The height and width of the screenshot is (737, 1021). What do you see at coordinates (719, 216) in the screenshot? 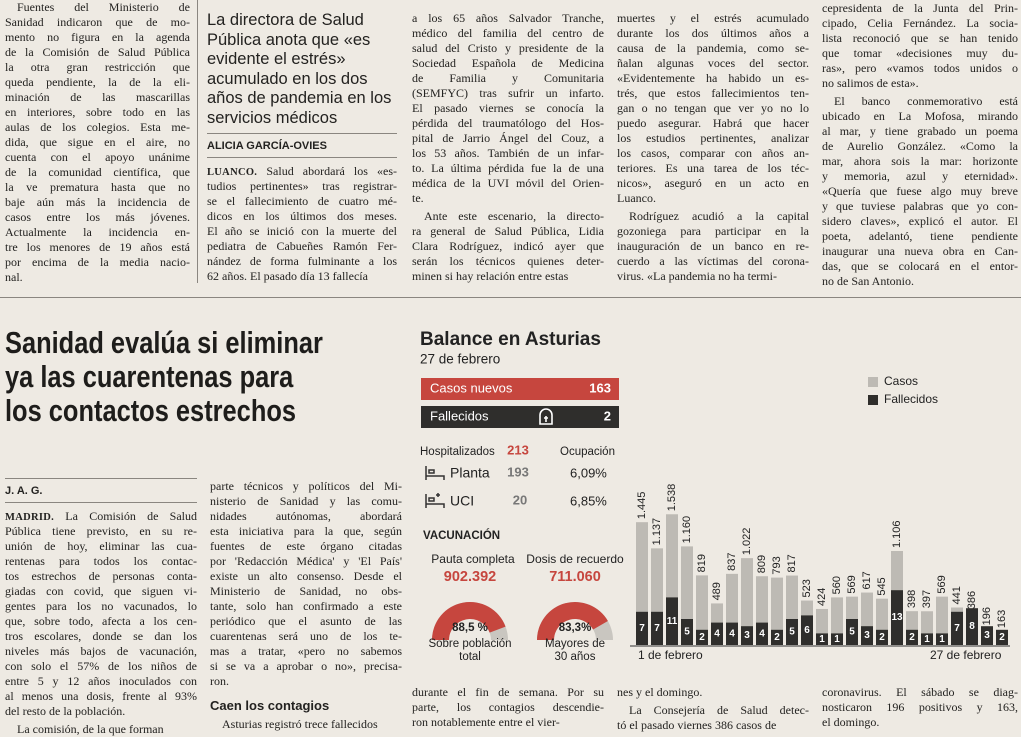
I see `text: Rodríguez acudió a la capital` at bounding box center [719, 216].